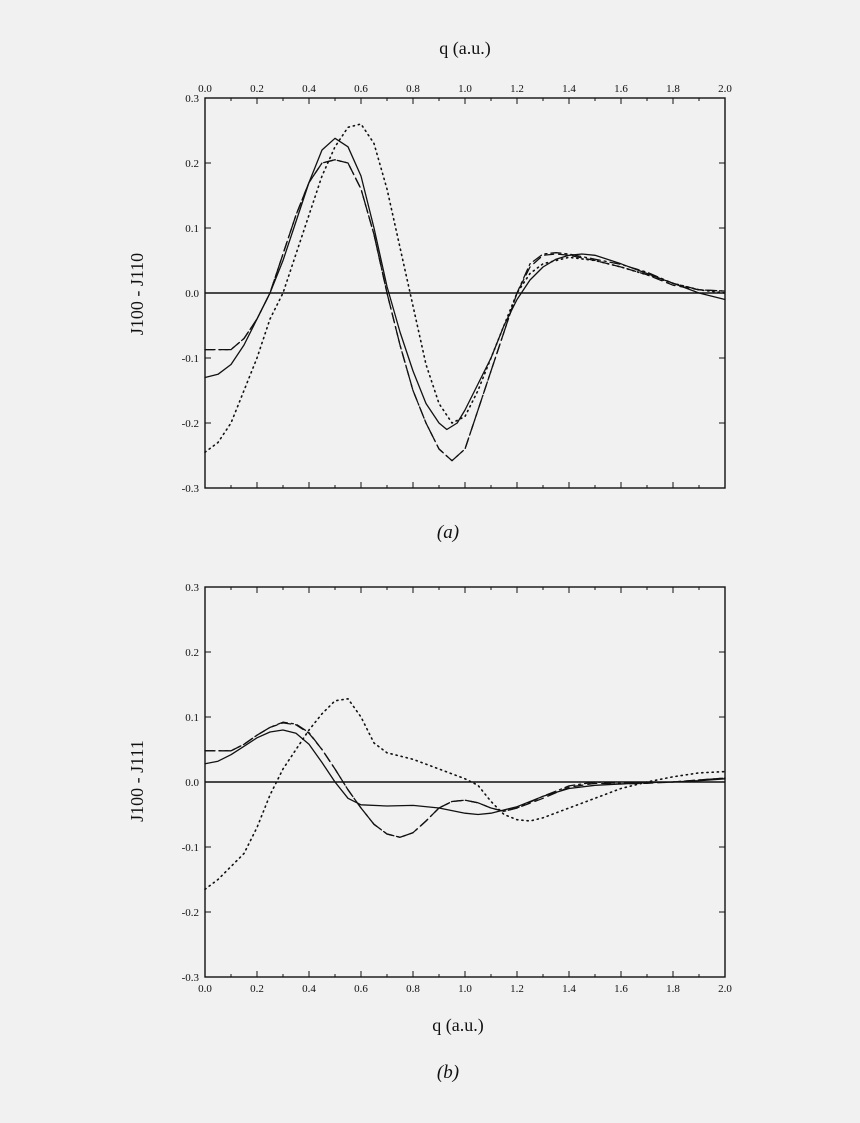  I want to click on y-tick-label-b-4: -0.1, so click(190, 848).